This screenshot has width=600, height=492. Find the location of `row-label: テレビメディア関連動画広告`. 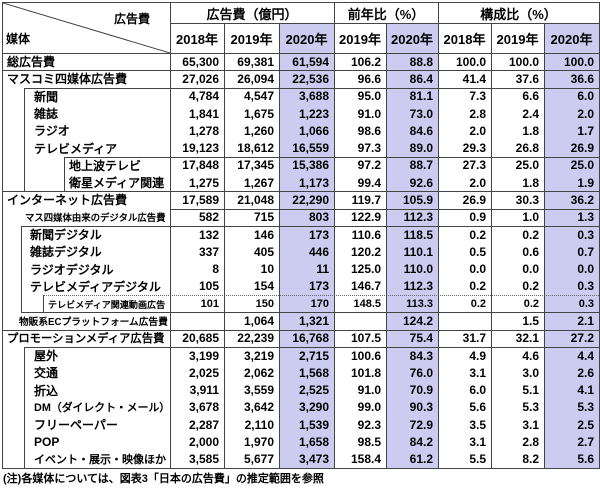

row-label: テレビメディア関連動画広告 is located at coordinates (107, 304).